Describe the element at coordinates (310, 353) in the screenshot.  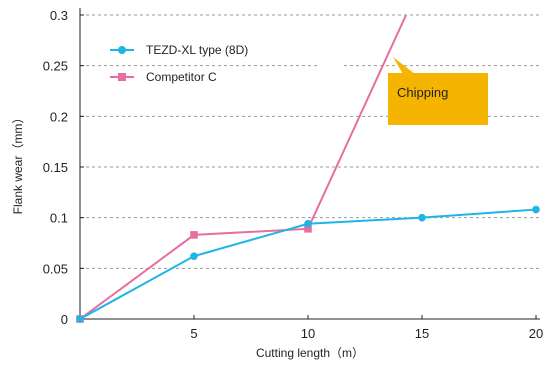
I see `x-axis-title: Cutting length（m）` at that location.